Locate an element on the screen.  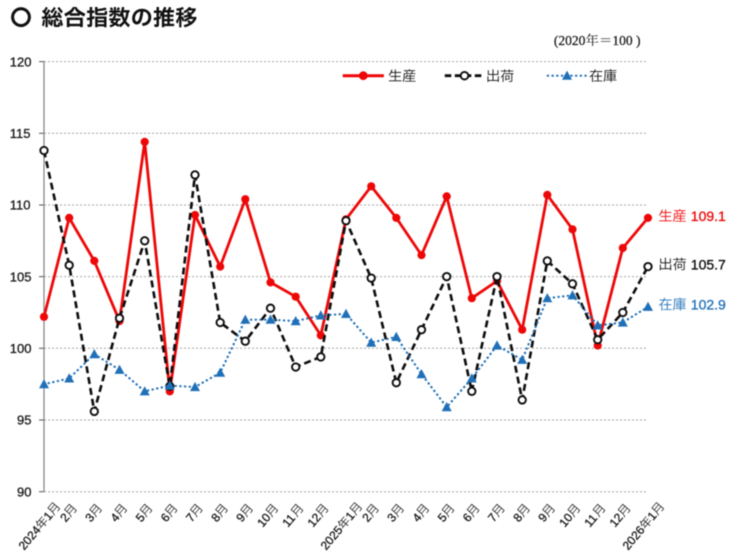
svg-text: 105 is located at coordinates (21, 276).